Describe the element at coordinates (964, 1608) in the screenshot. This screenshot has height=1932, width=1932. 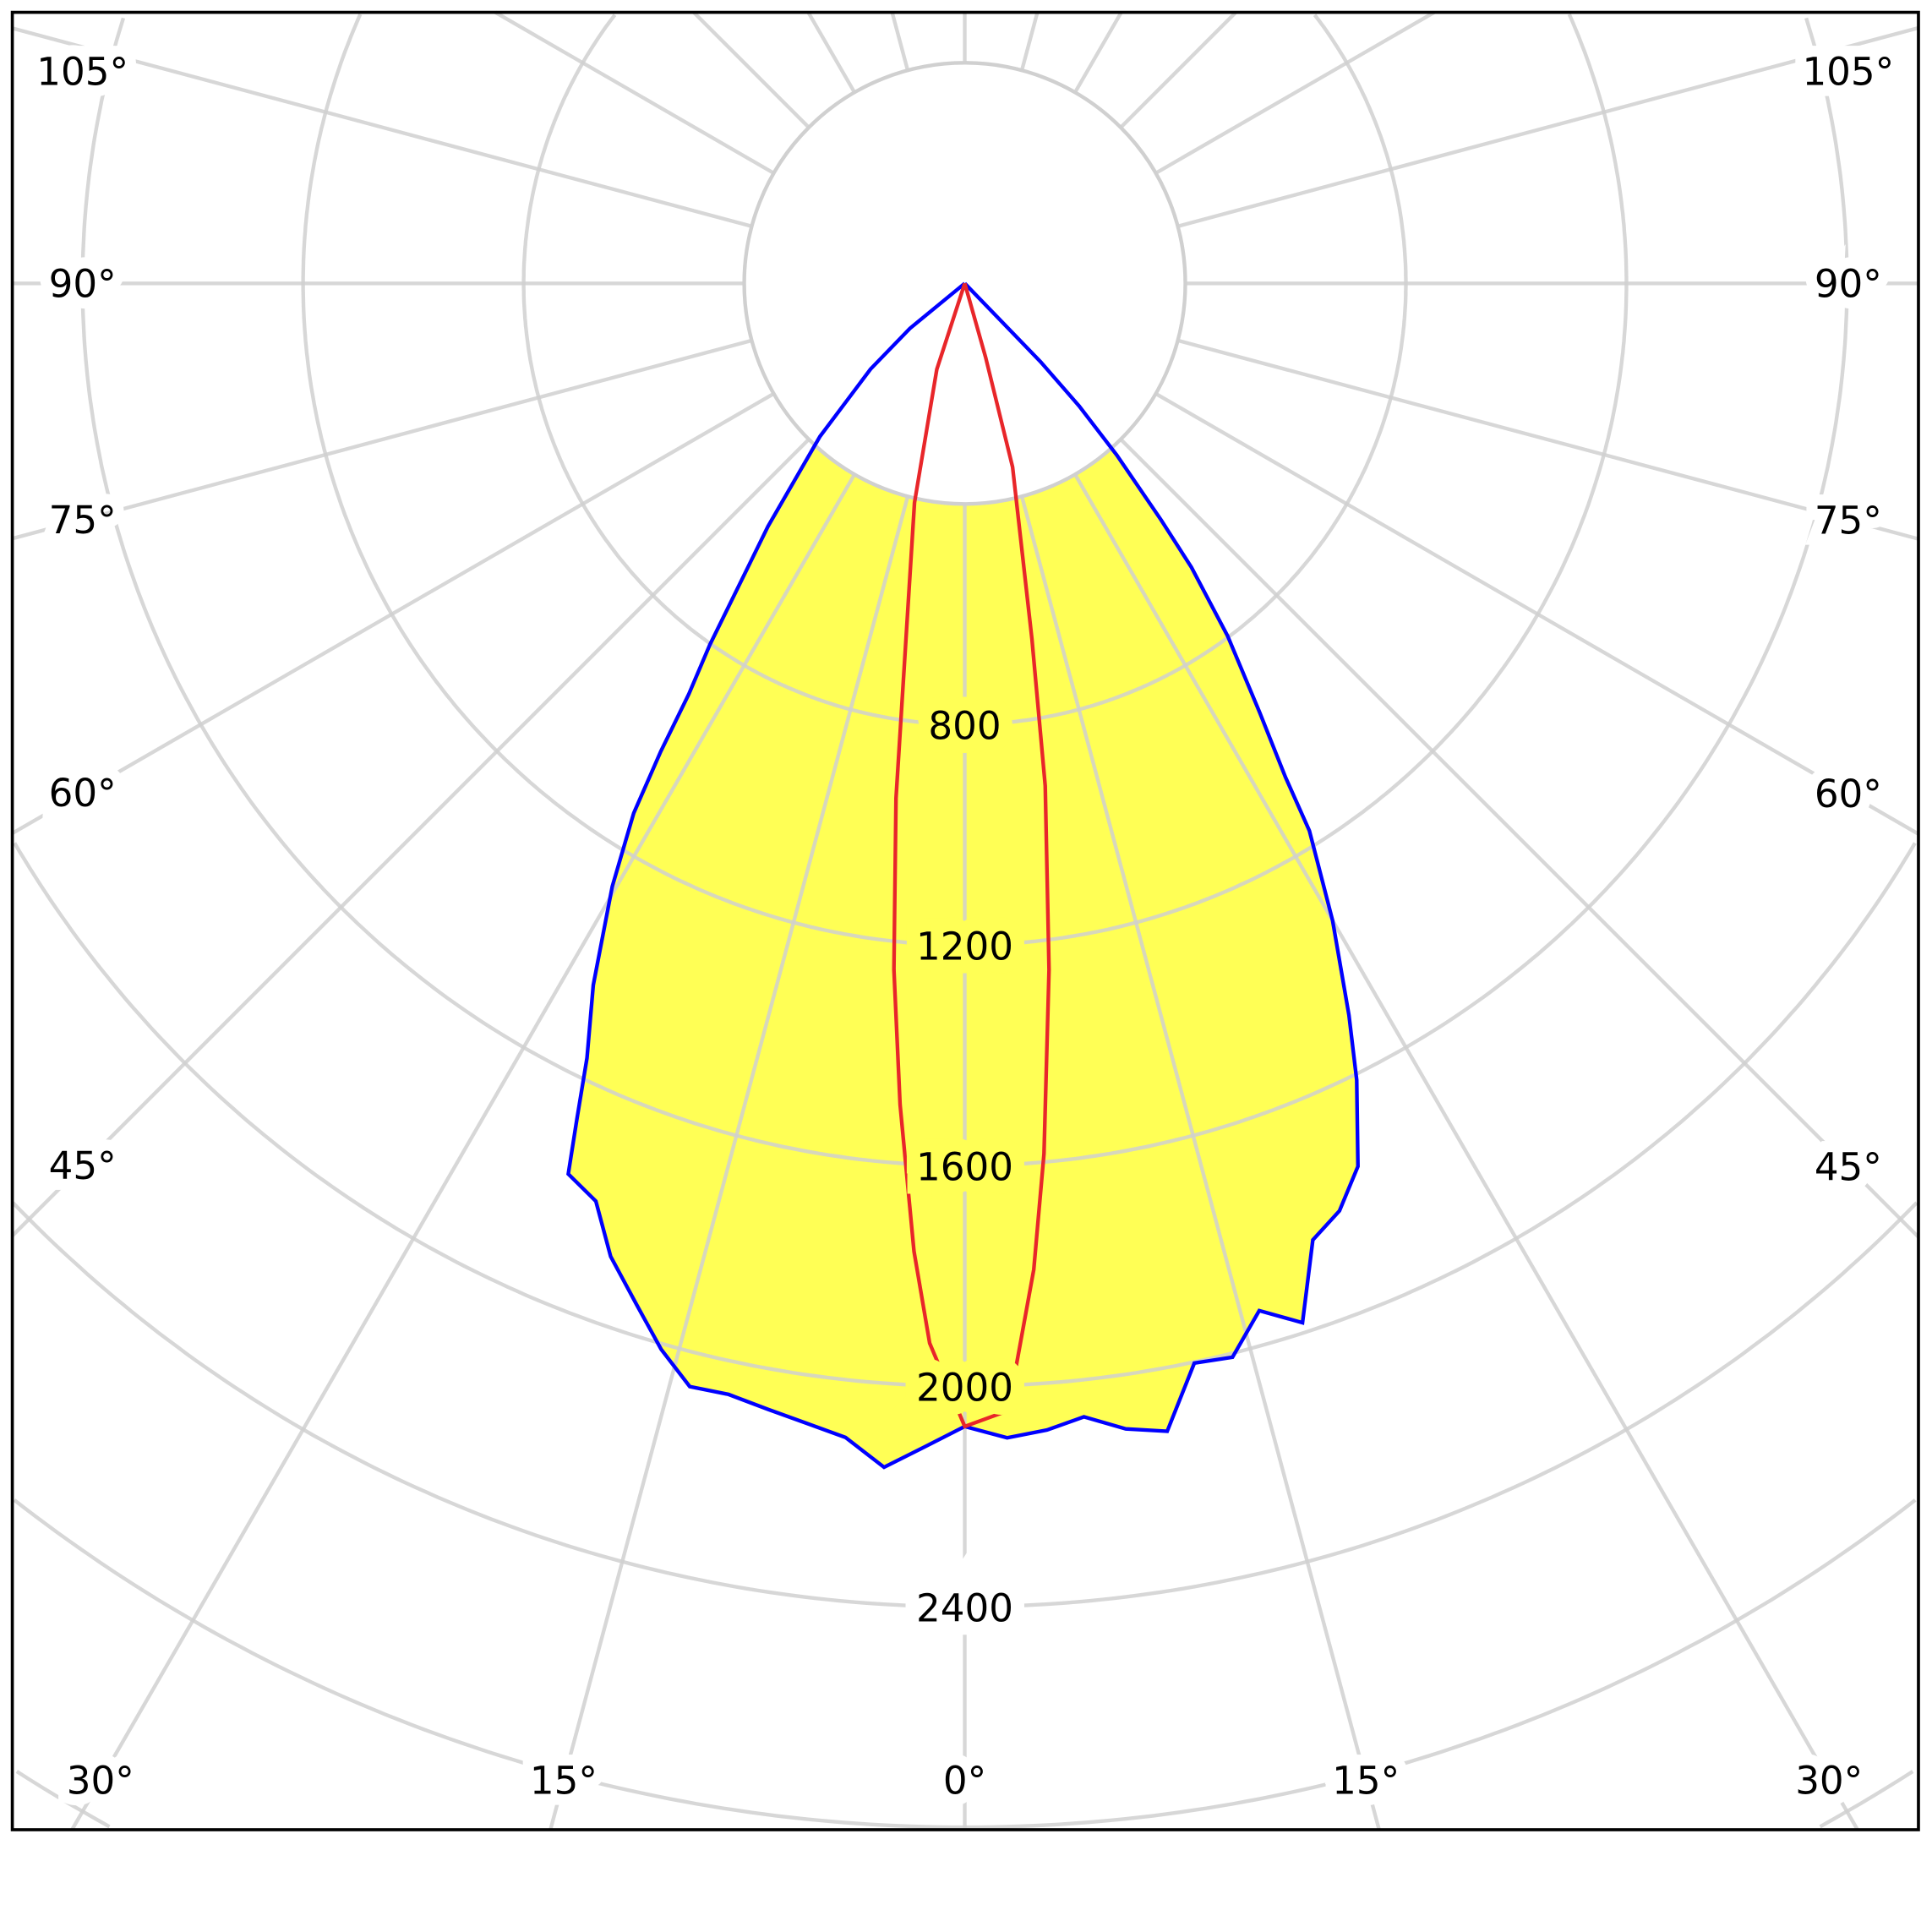
I see `radial-tick-label: 2400` at that location.